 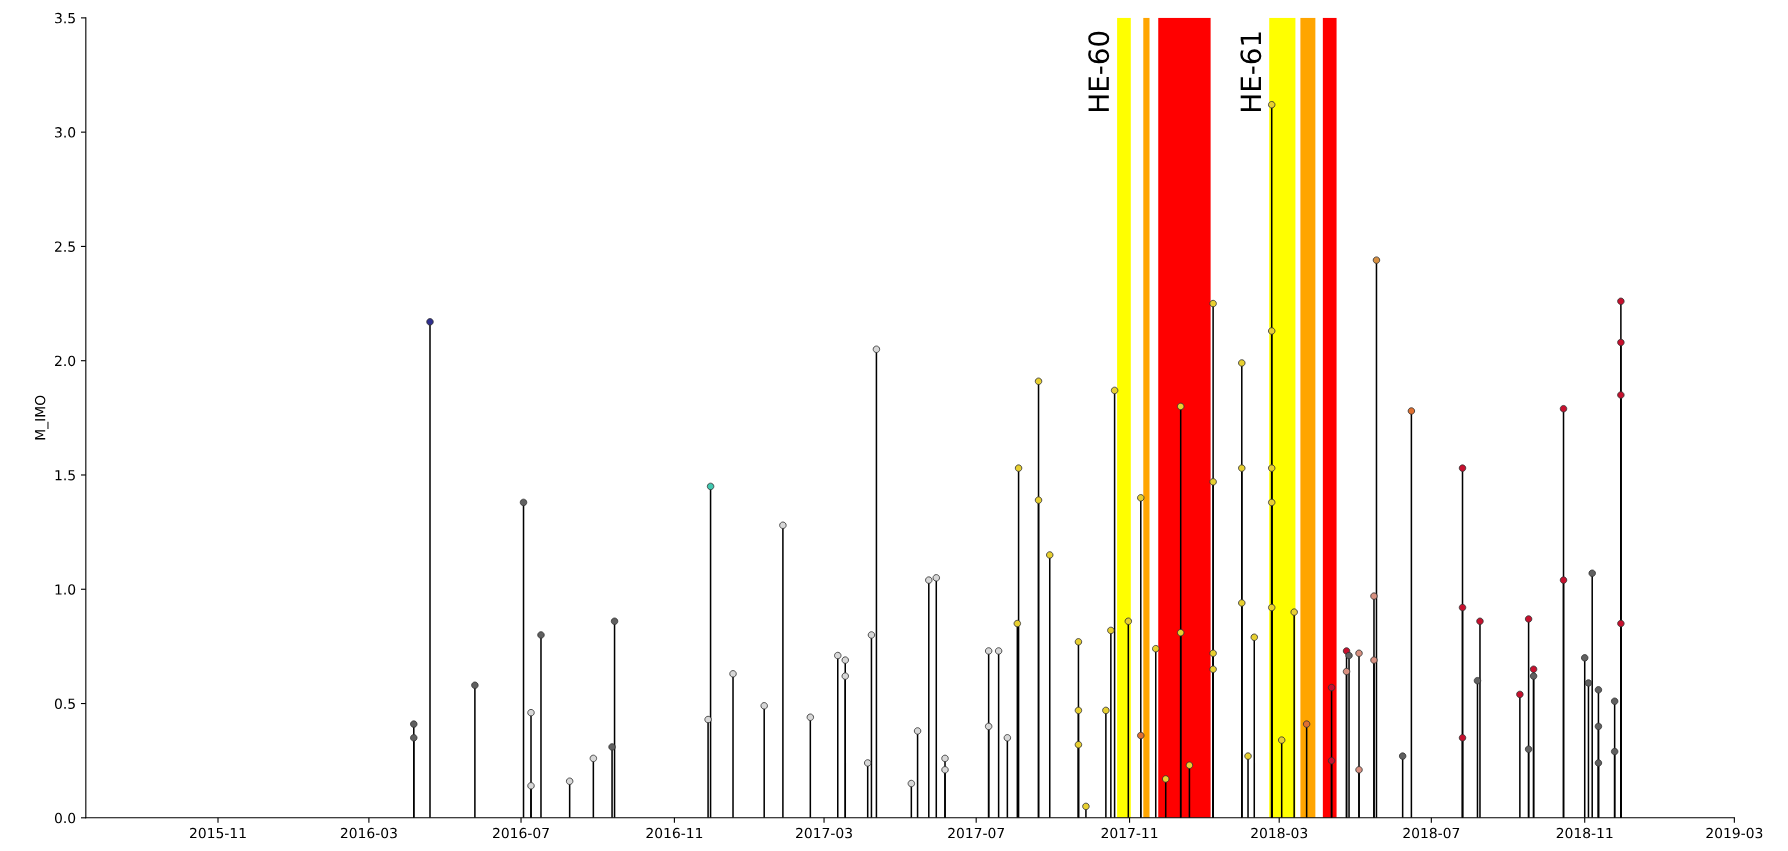 What do you see at coordinates (64, 704) in the screenshot?
I see `y-tick-label: 0.5` at bounding box center [64, 704].